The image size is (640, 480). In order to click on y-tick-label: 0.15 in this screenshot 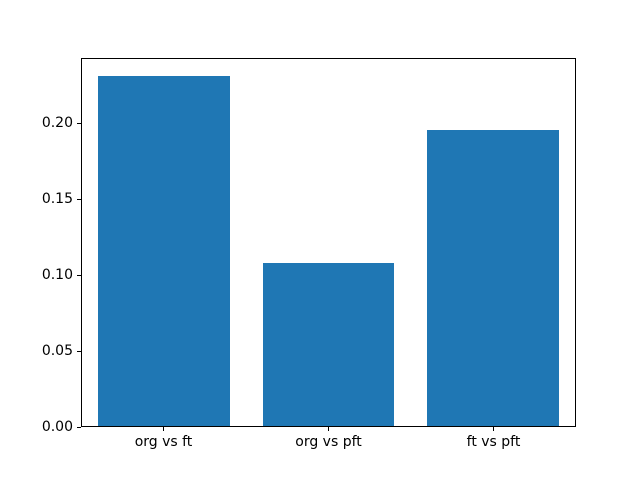, I will do `click(57, 199)`.